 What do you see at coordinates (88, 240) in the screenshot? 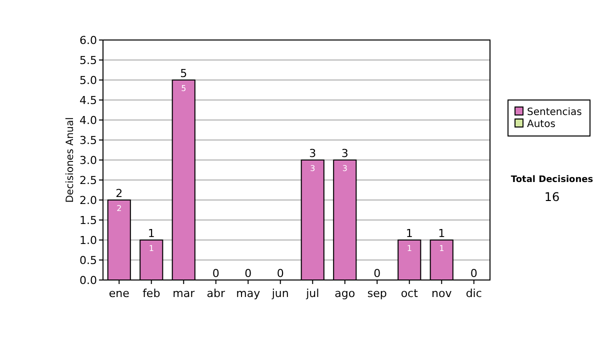
I see `y-tick-label: 1.0` at bounding box center [88, 240].